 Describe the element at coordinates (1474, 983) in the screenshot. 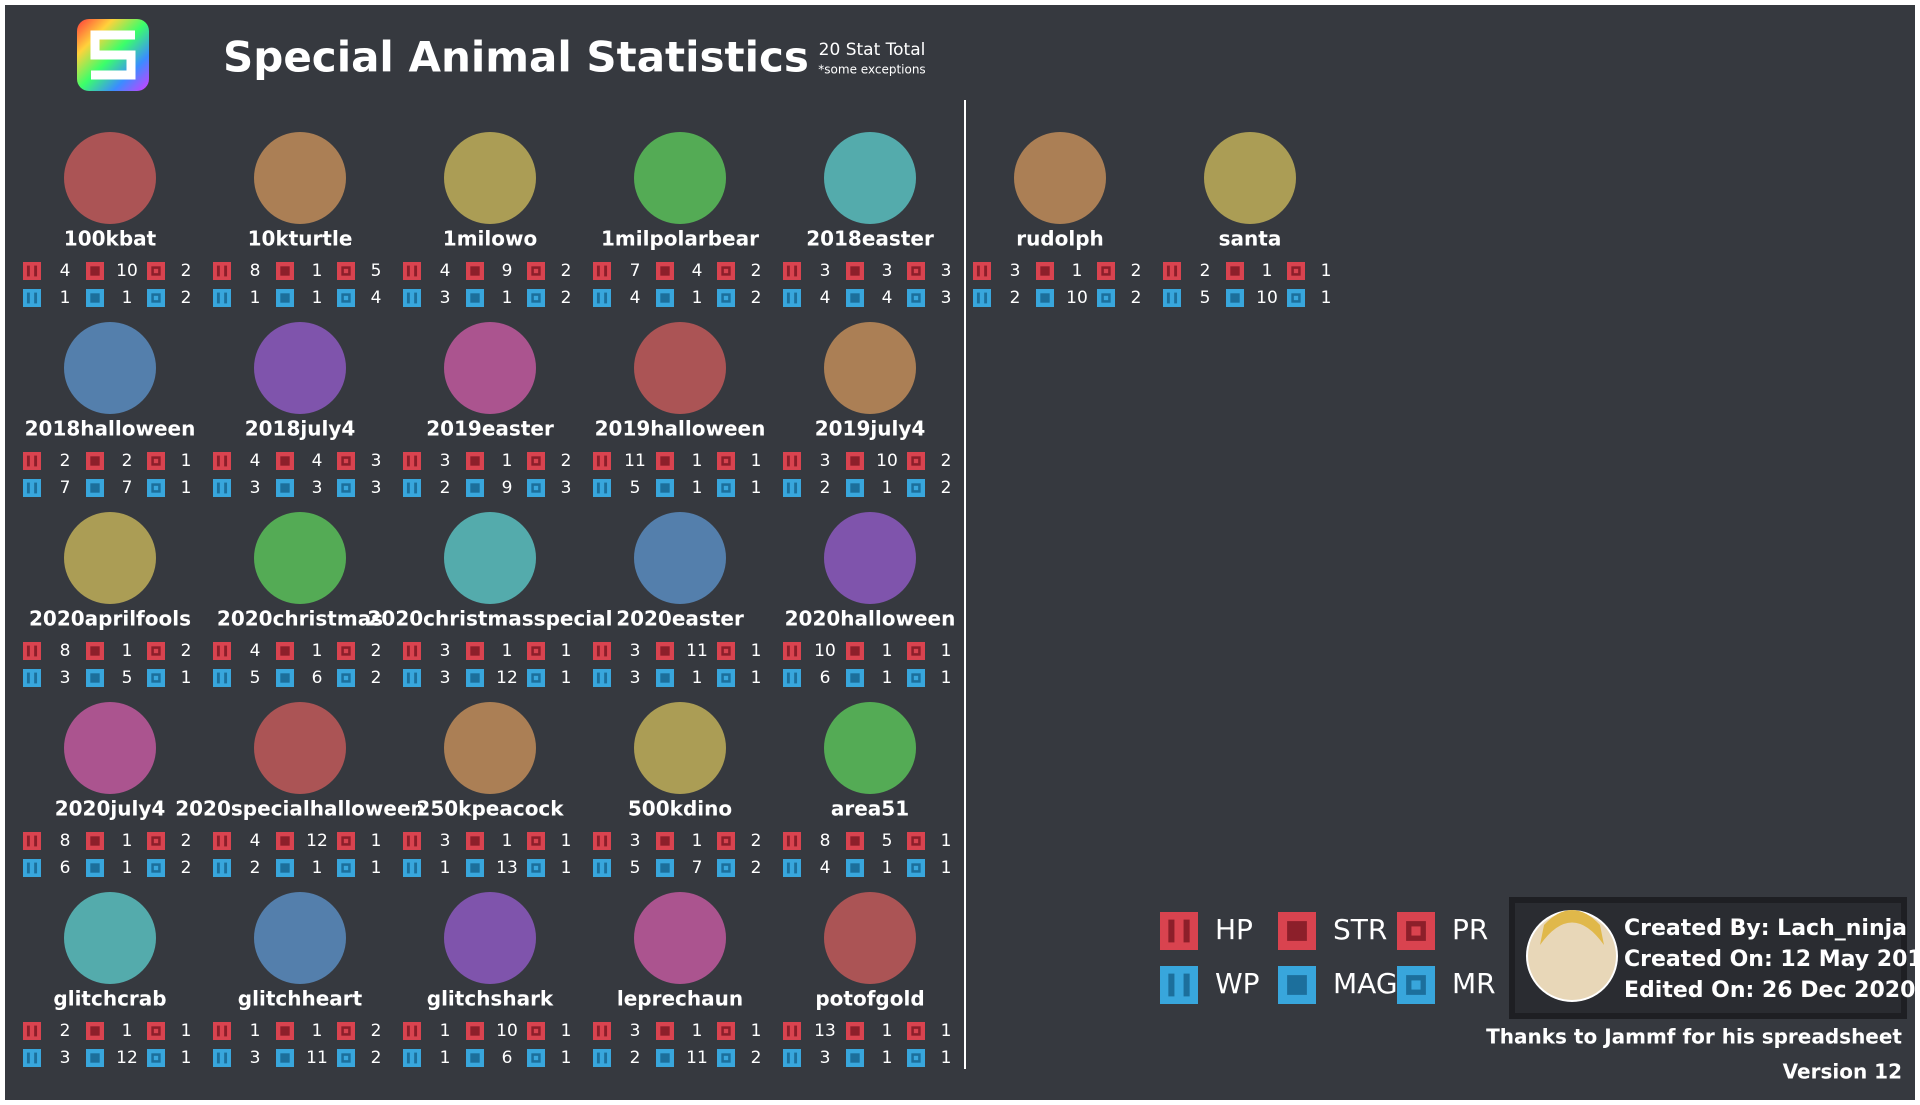

I see `legend-label: MR` at that location.